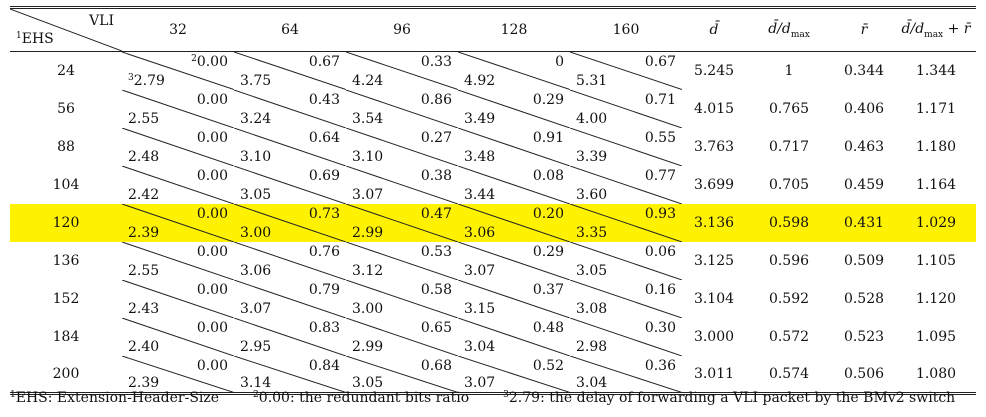 This screenshot has width=986, height=417. I want to click on sum-value: 1.029, so click(936, 222).